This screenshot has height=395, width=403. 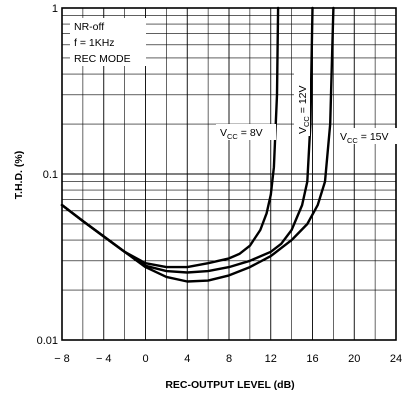 What do you see at coordinates (354, 359) in the screenshot?
I see `x-tick-label: 20` at bounding box center [354, 359].